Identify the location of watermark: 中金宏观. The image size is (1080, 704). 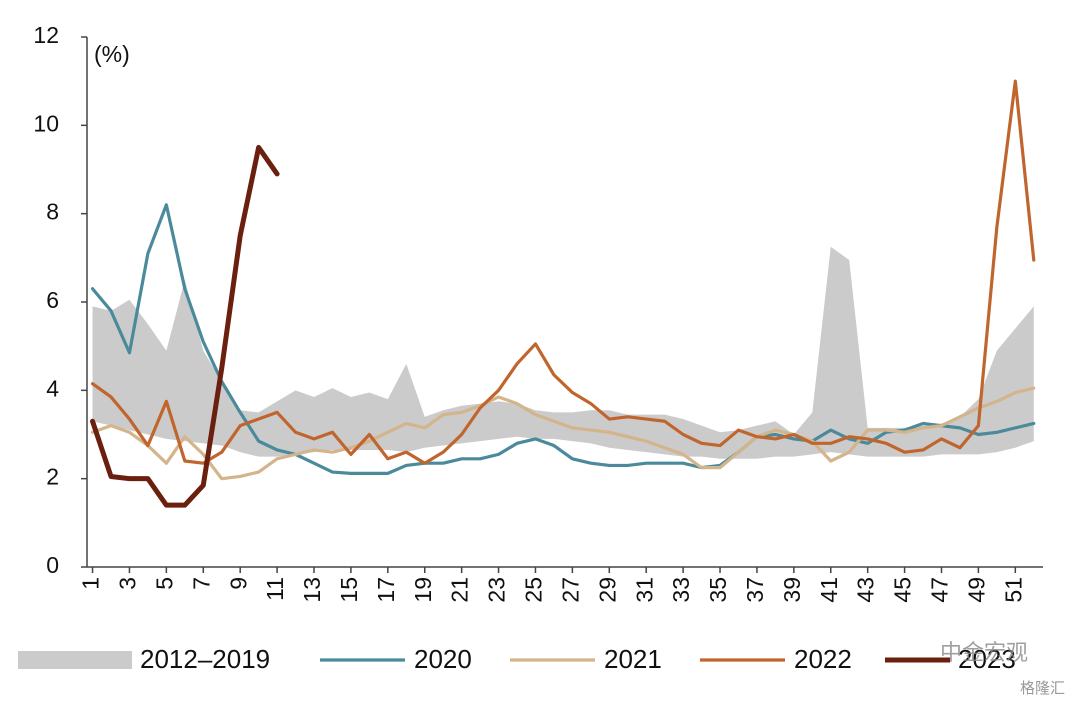
(984, 652).